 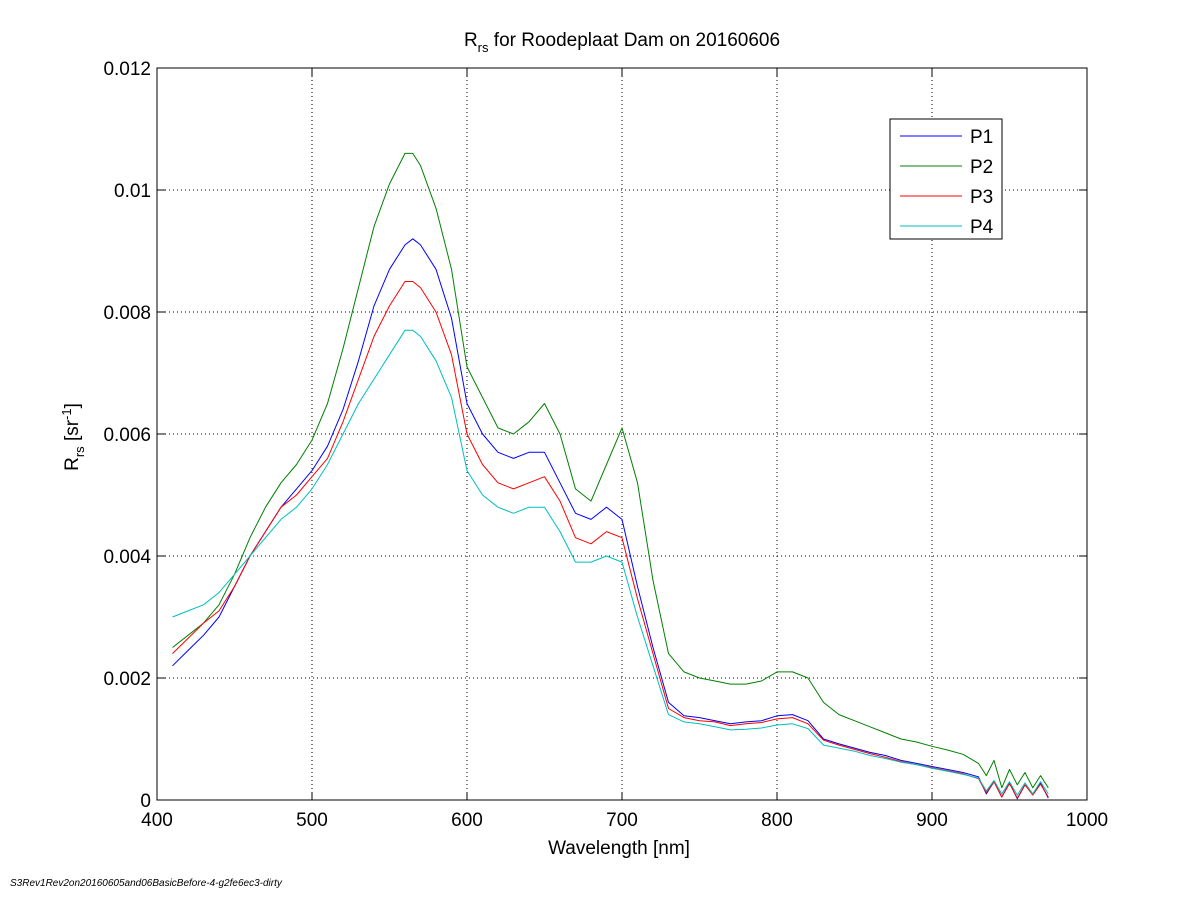 I want to click on legend: P1 P2 P3 P4, so click(x=946, y=179).